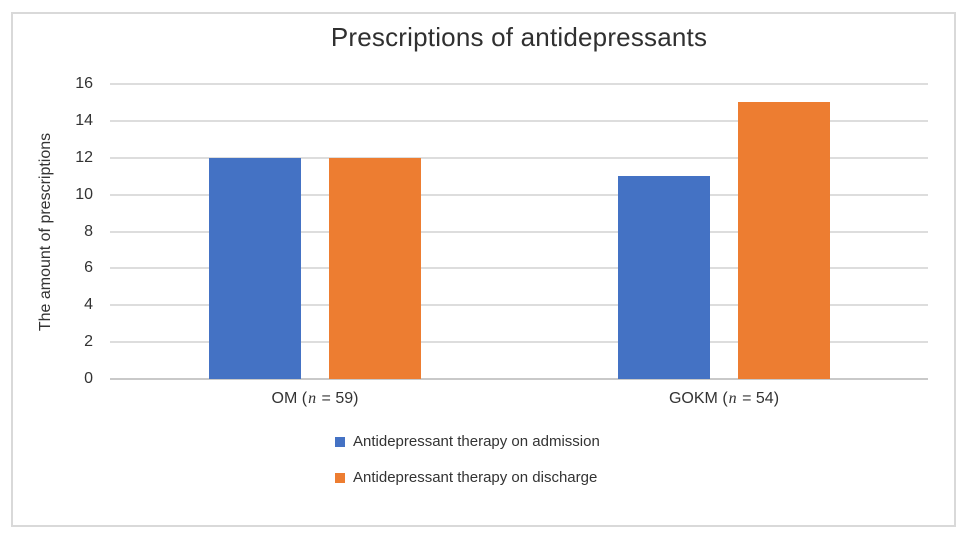 Image resolution: width=970 pixels, height=538 pixels. What do you see at coordinates (784, 240) in the screenshot?
I see `bar-gokm-discharge` at bounding box center [784, 240].